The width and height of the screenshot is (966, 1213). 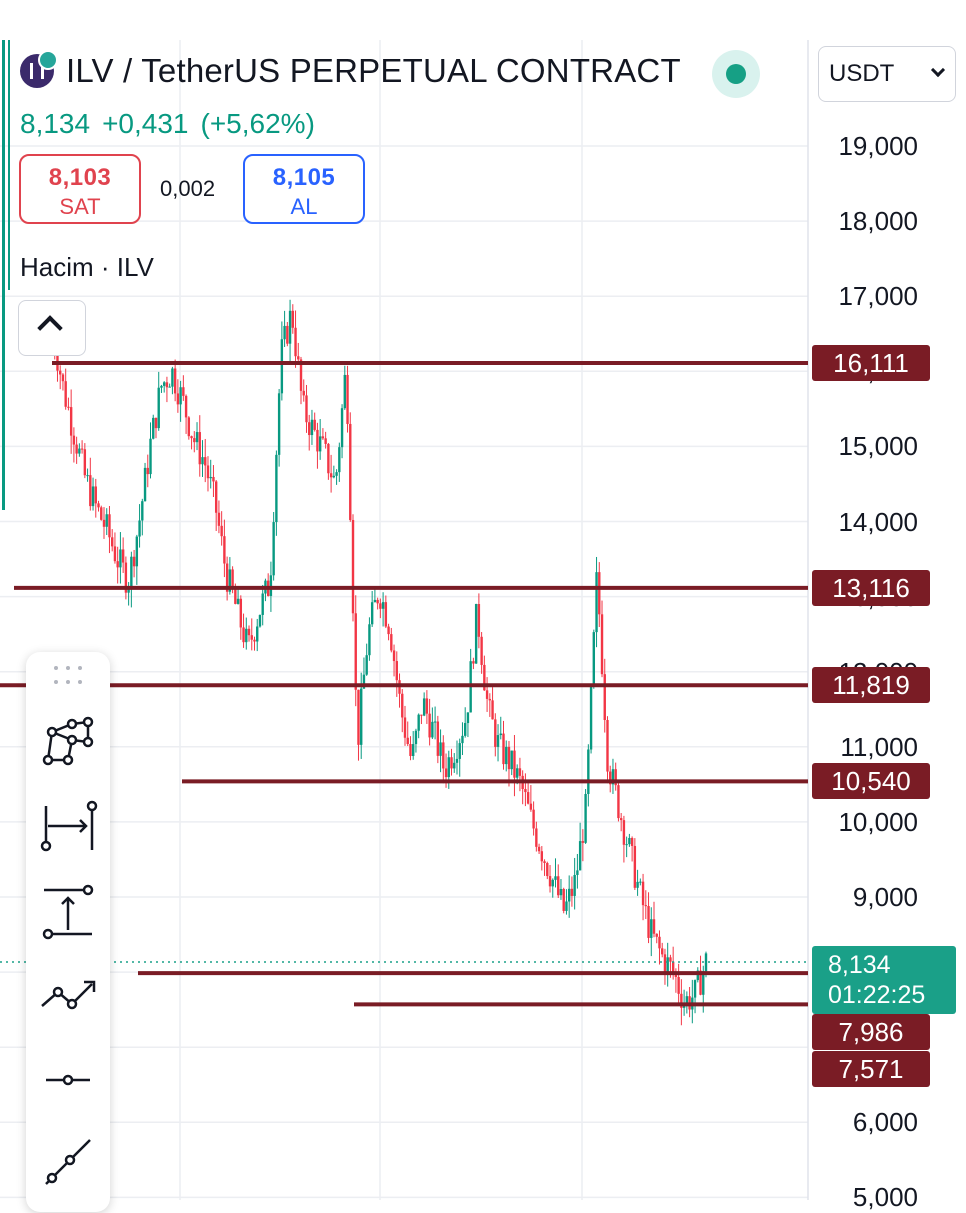 What do you see at coordinates (871, 362) in the screenshot?
I see `level-price-tag: 16,111` at bounding box center [871, 362].